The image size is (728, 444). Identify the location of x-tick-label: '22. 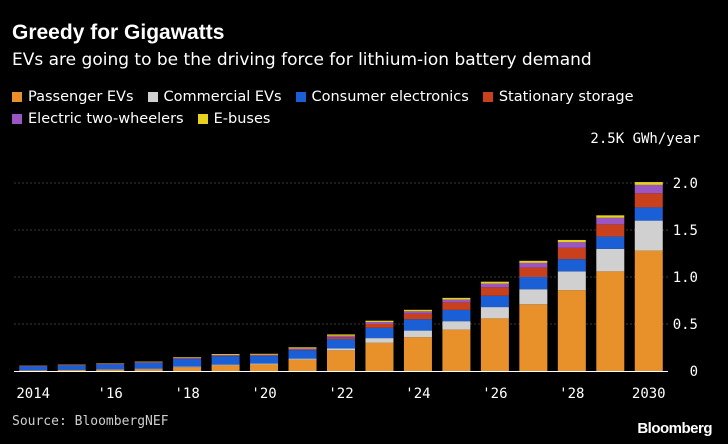
(340, 394).